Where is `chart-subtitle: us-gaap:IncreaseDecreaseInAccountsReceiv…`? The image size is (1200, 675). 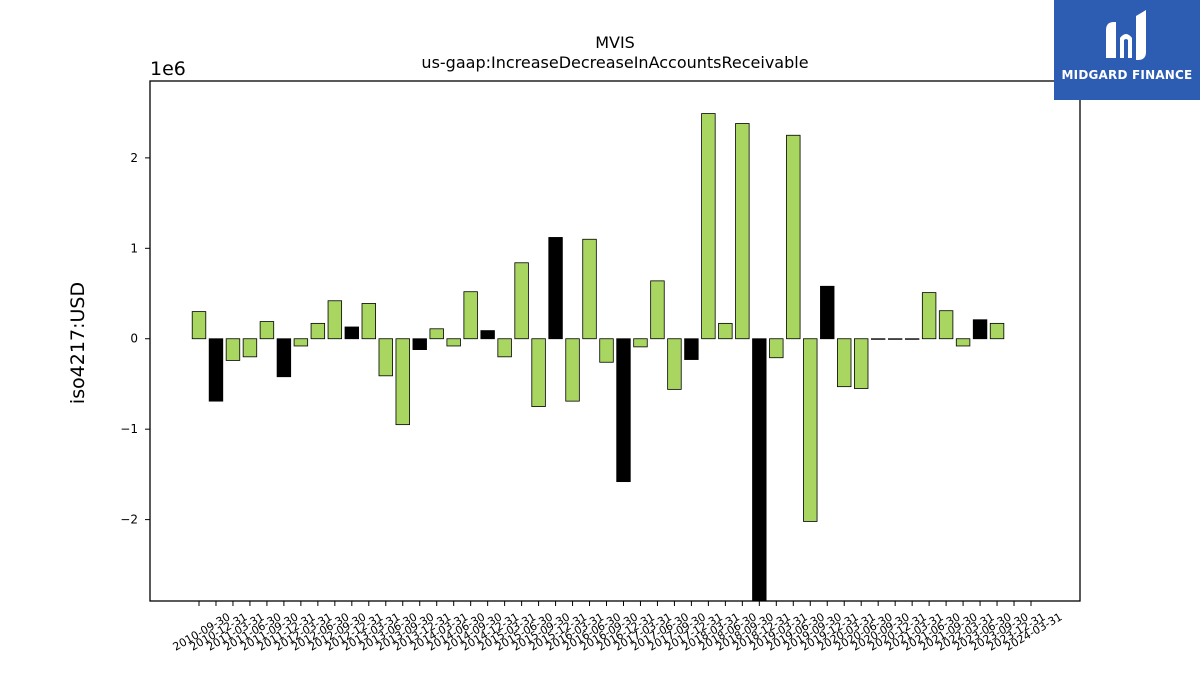
chart-subtitle: us-gaap:IncreaseDecreaseInAccountsReceiv… is located at coordinates (614, 62).